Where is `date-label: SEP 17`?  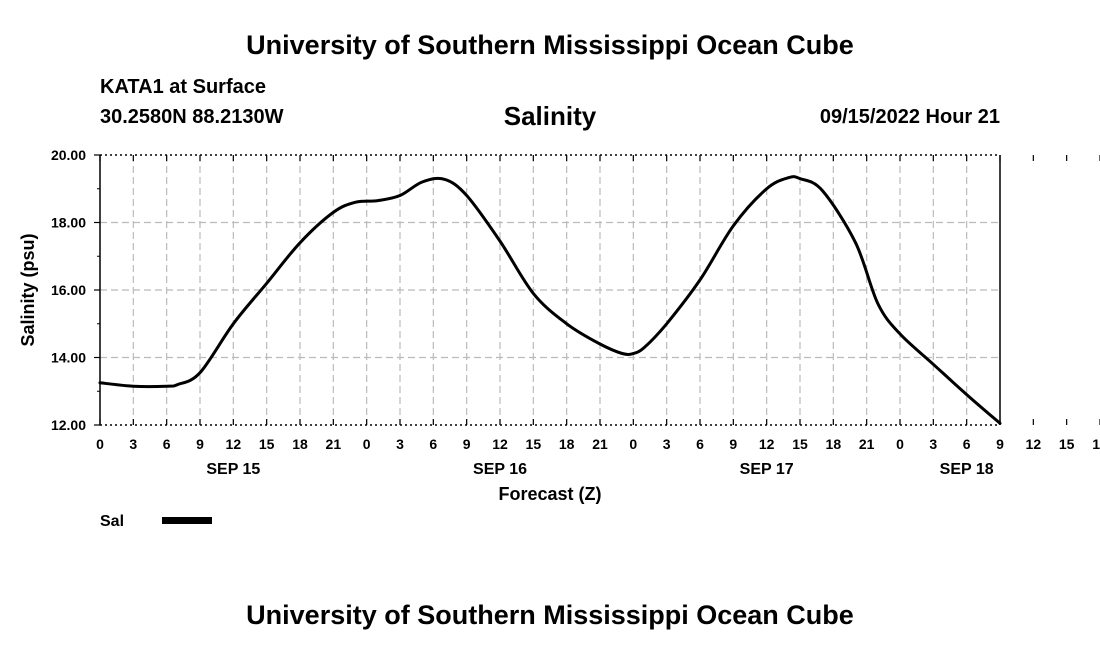
date-label: SEP 17 is located at coordinates (767, 469).